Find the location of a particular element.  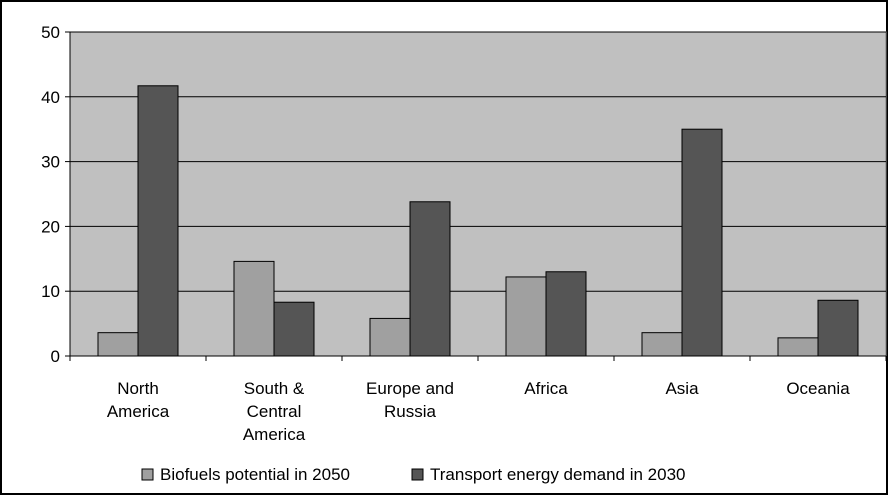

x-category-label: Asia is located at coordinates (682, 388).